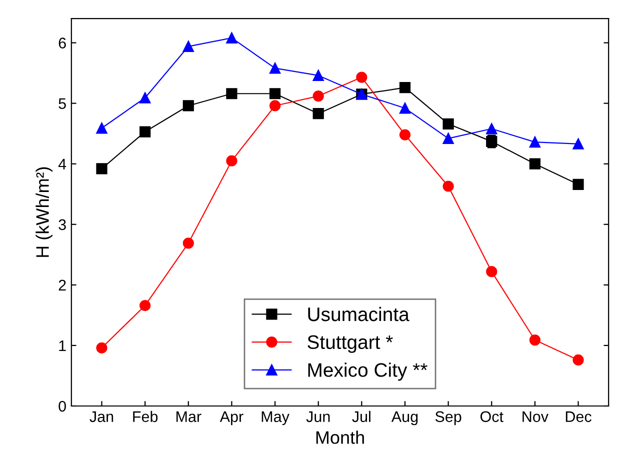 Image resolution: width=621 pixels, height=464 pixels. I want to click on x-tick-label: Oct, so click(492, 416).